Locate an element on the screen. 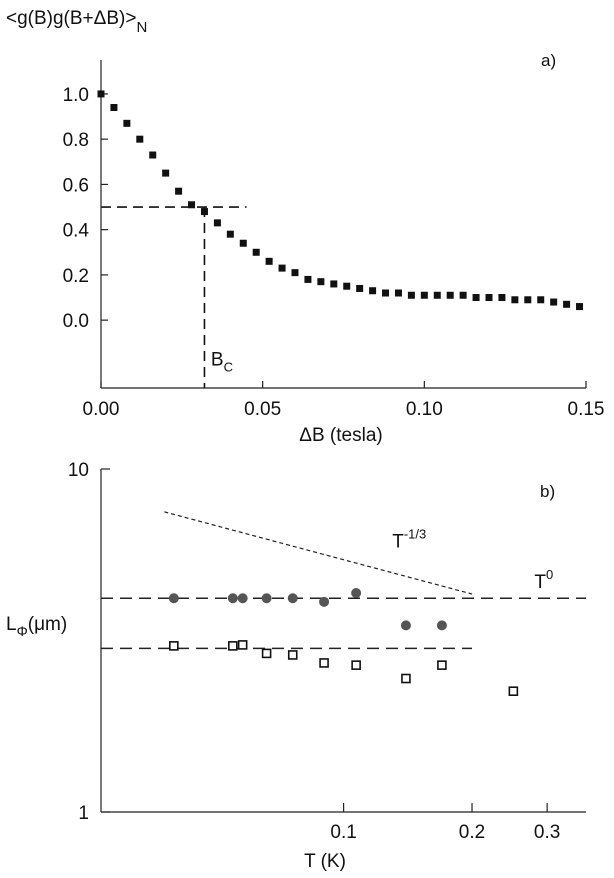 Image resolution: width=614 pixels, height=878 pixels. panel-b-x-tick-label: 0.3 is located at coordinates (547, 832).